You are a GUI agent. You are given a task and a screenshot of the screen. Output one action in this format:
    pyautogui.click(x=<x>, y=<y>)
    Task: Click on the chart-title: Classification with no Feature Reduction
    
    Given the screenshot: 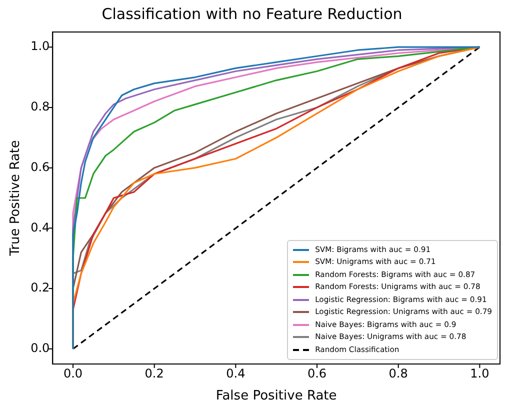 What is the action you would take?
    pyautogui.click(x=252, y=13)
    